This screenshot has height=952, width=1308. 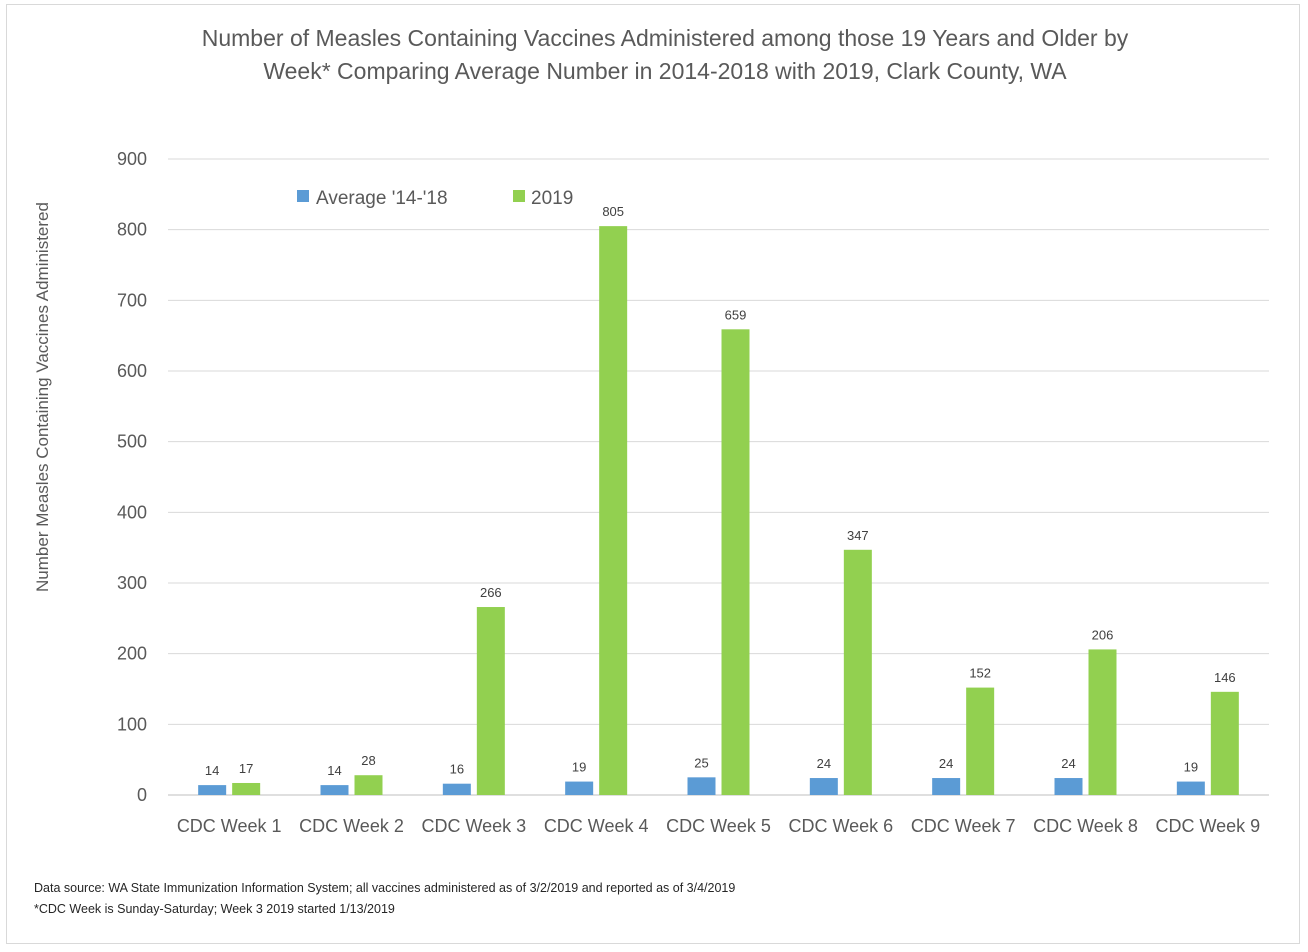 I want to click on data-label-average-5: 25, so click(x=701, y=762).